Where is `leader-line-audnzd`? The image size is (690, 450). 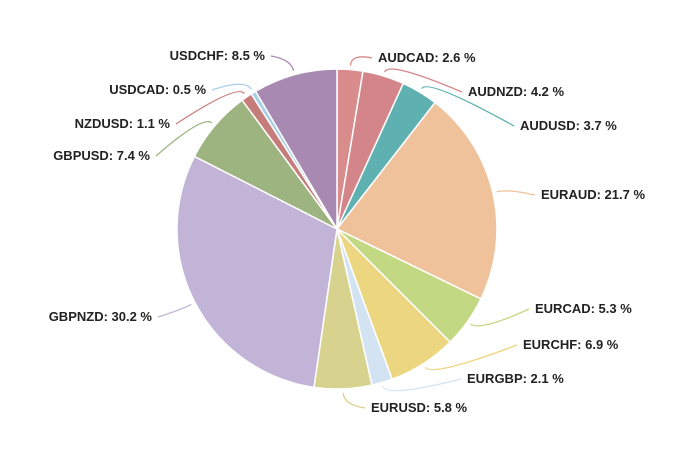 leader-line-audnzd is located at coordinates (423, 80).